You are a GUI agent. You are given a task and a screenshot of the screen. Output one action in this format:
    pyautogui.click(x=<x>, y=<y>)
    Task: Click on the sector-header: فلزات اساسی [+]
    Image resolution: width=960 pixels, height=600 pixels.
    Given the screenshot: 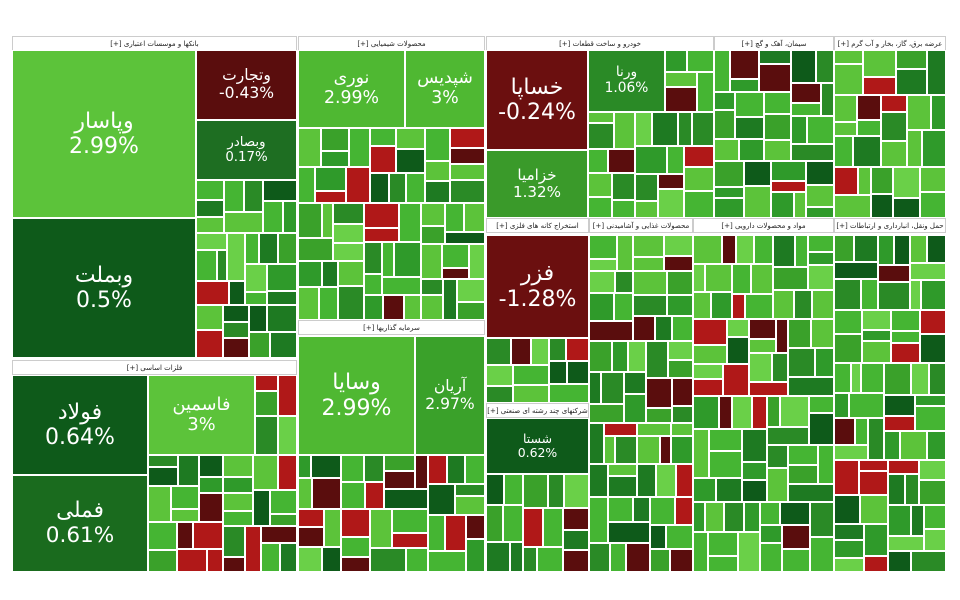 What is the action you would take?
    pyautogui.click(x=154, y=367)
    